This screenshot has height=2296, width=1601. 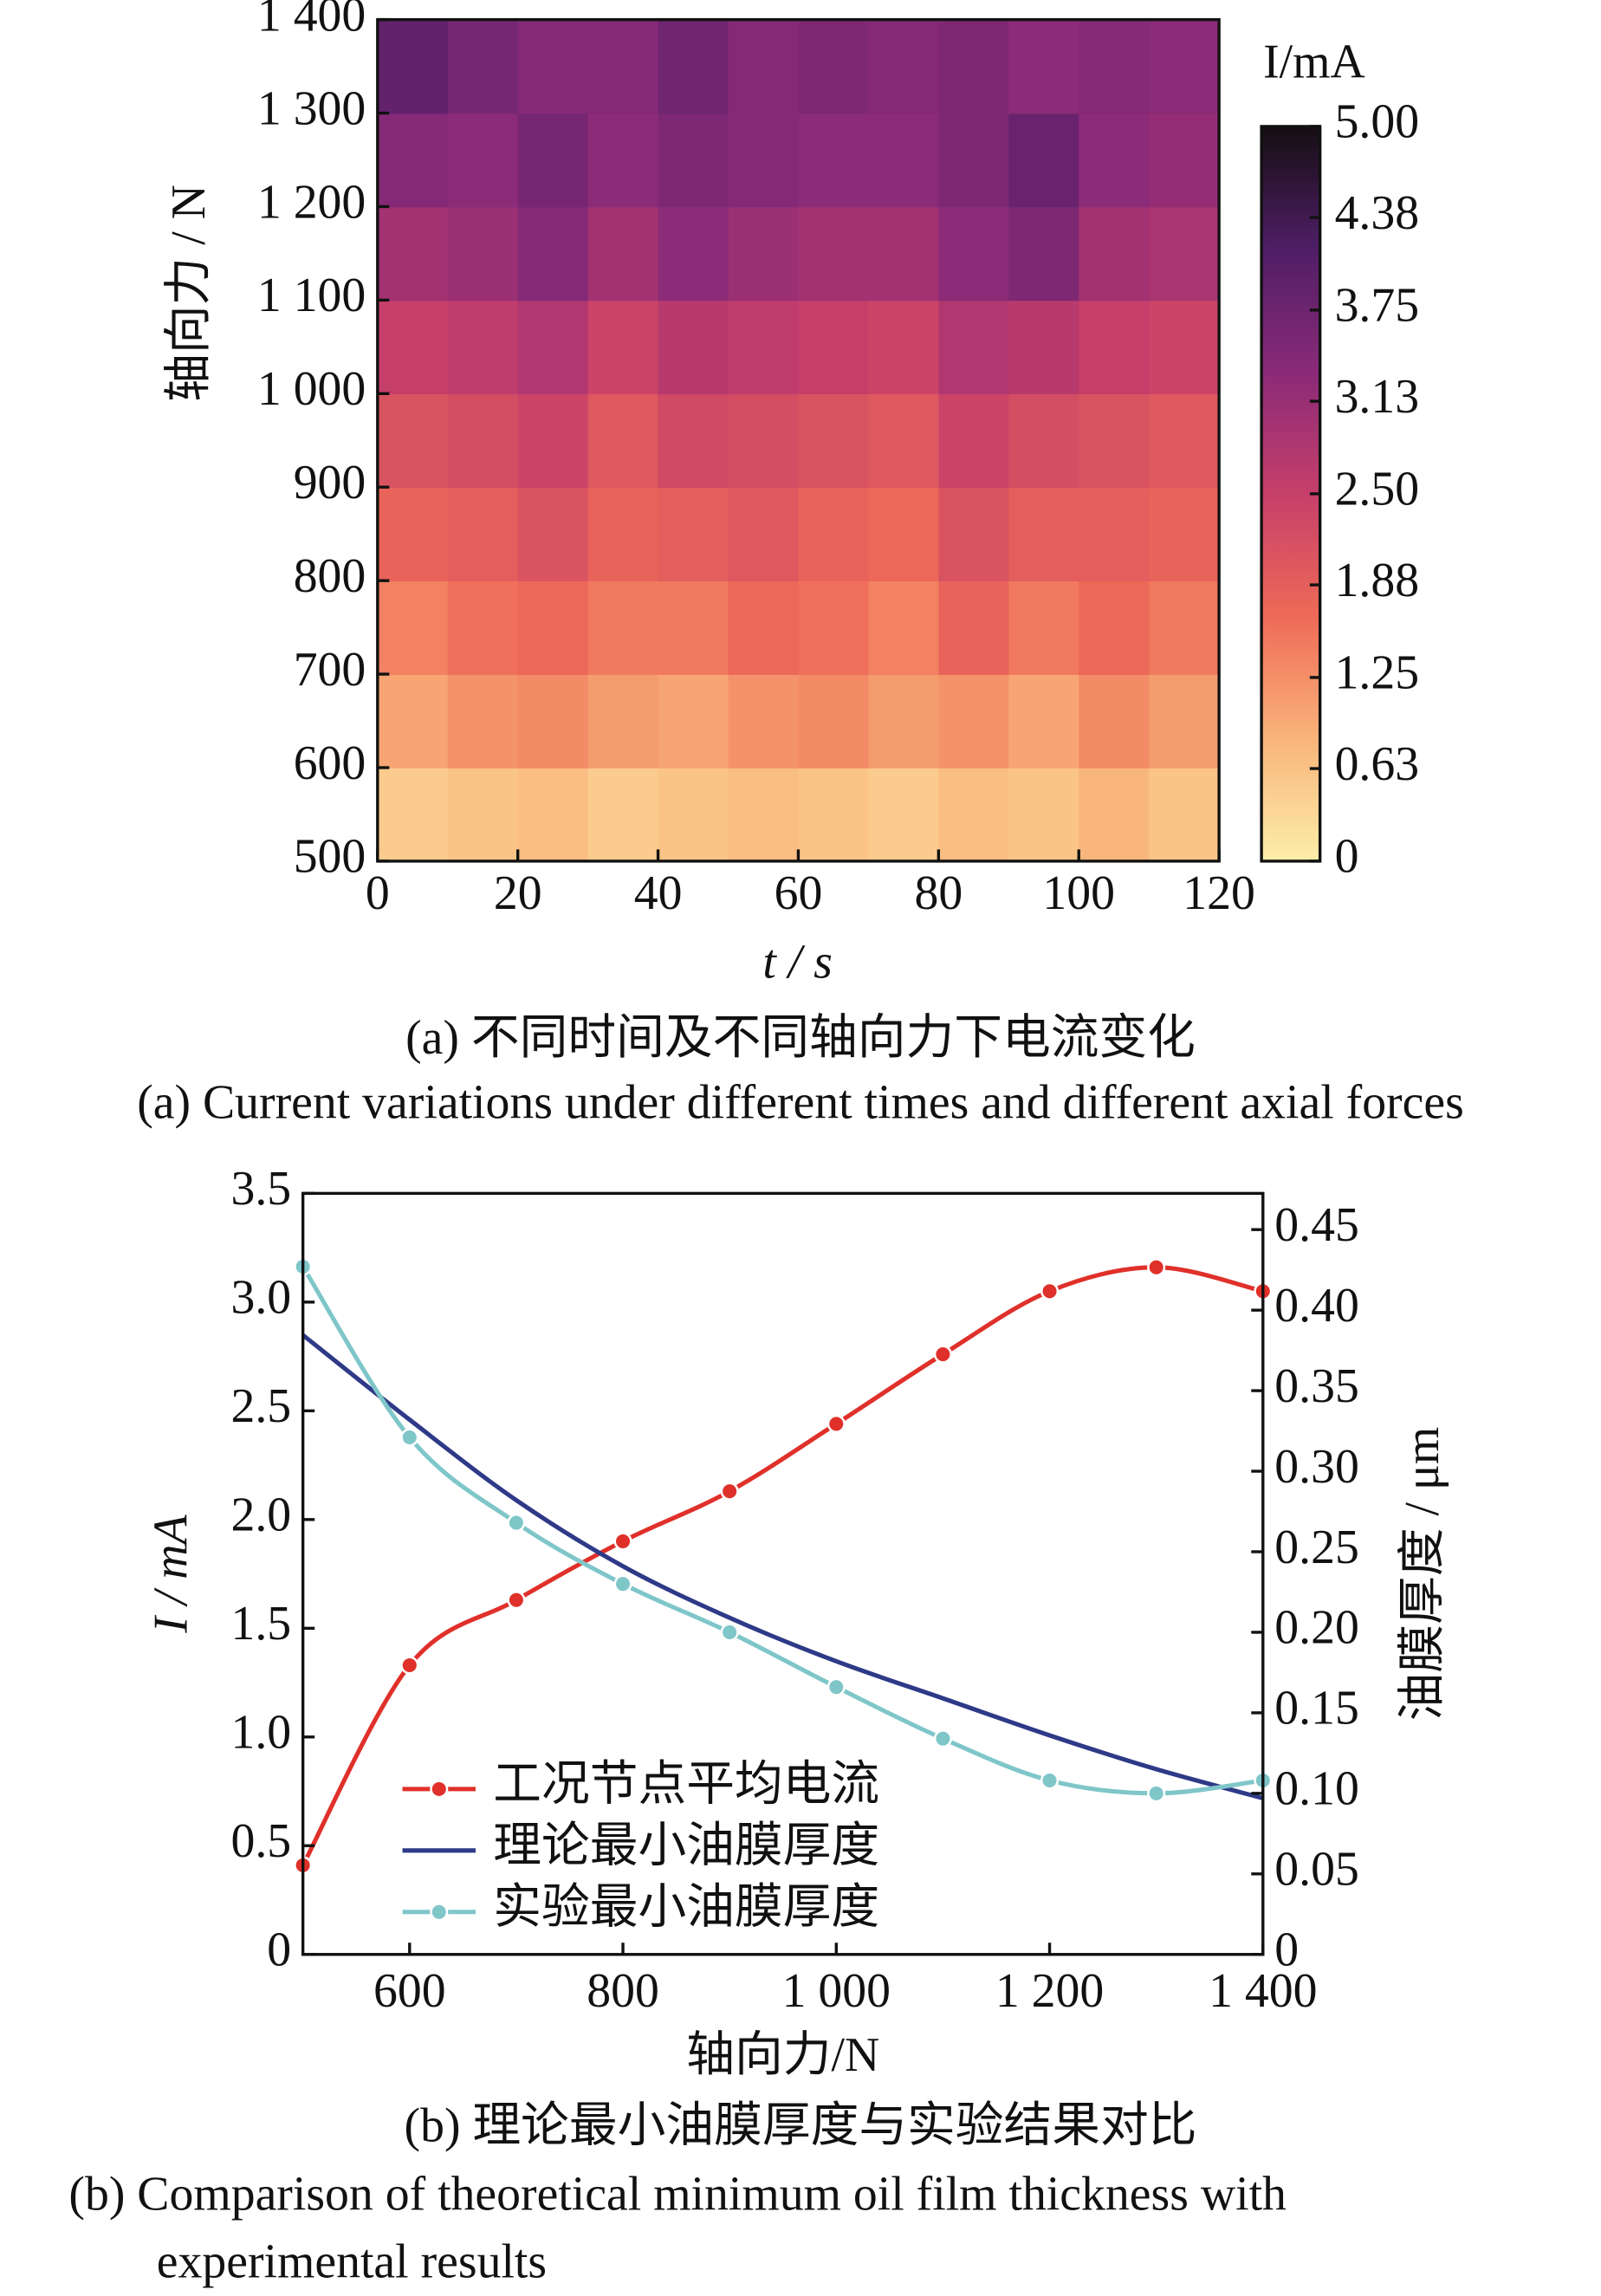 What do you see at coordinates (171, 1574) in the screenshot?
I see `y-axis-label: I / mA` at bounding box center [171, 1574].